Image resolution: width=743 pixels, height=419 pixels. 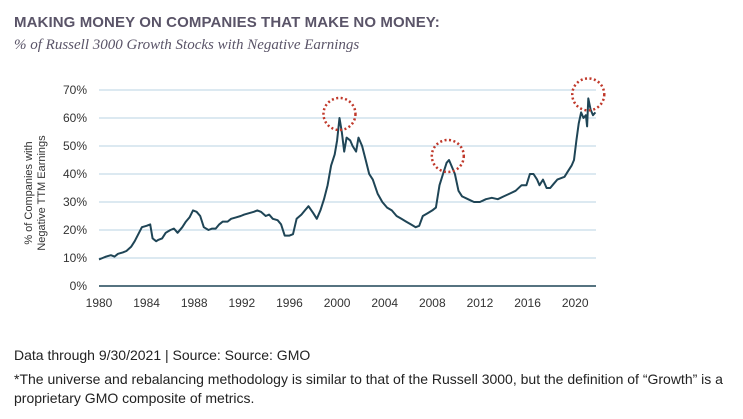 What do you see at coordinates (384, 303) in the screenshot?
I see `x-tick-label: 2004` at bounding box center [384, 303].